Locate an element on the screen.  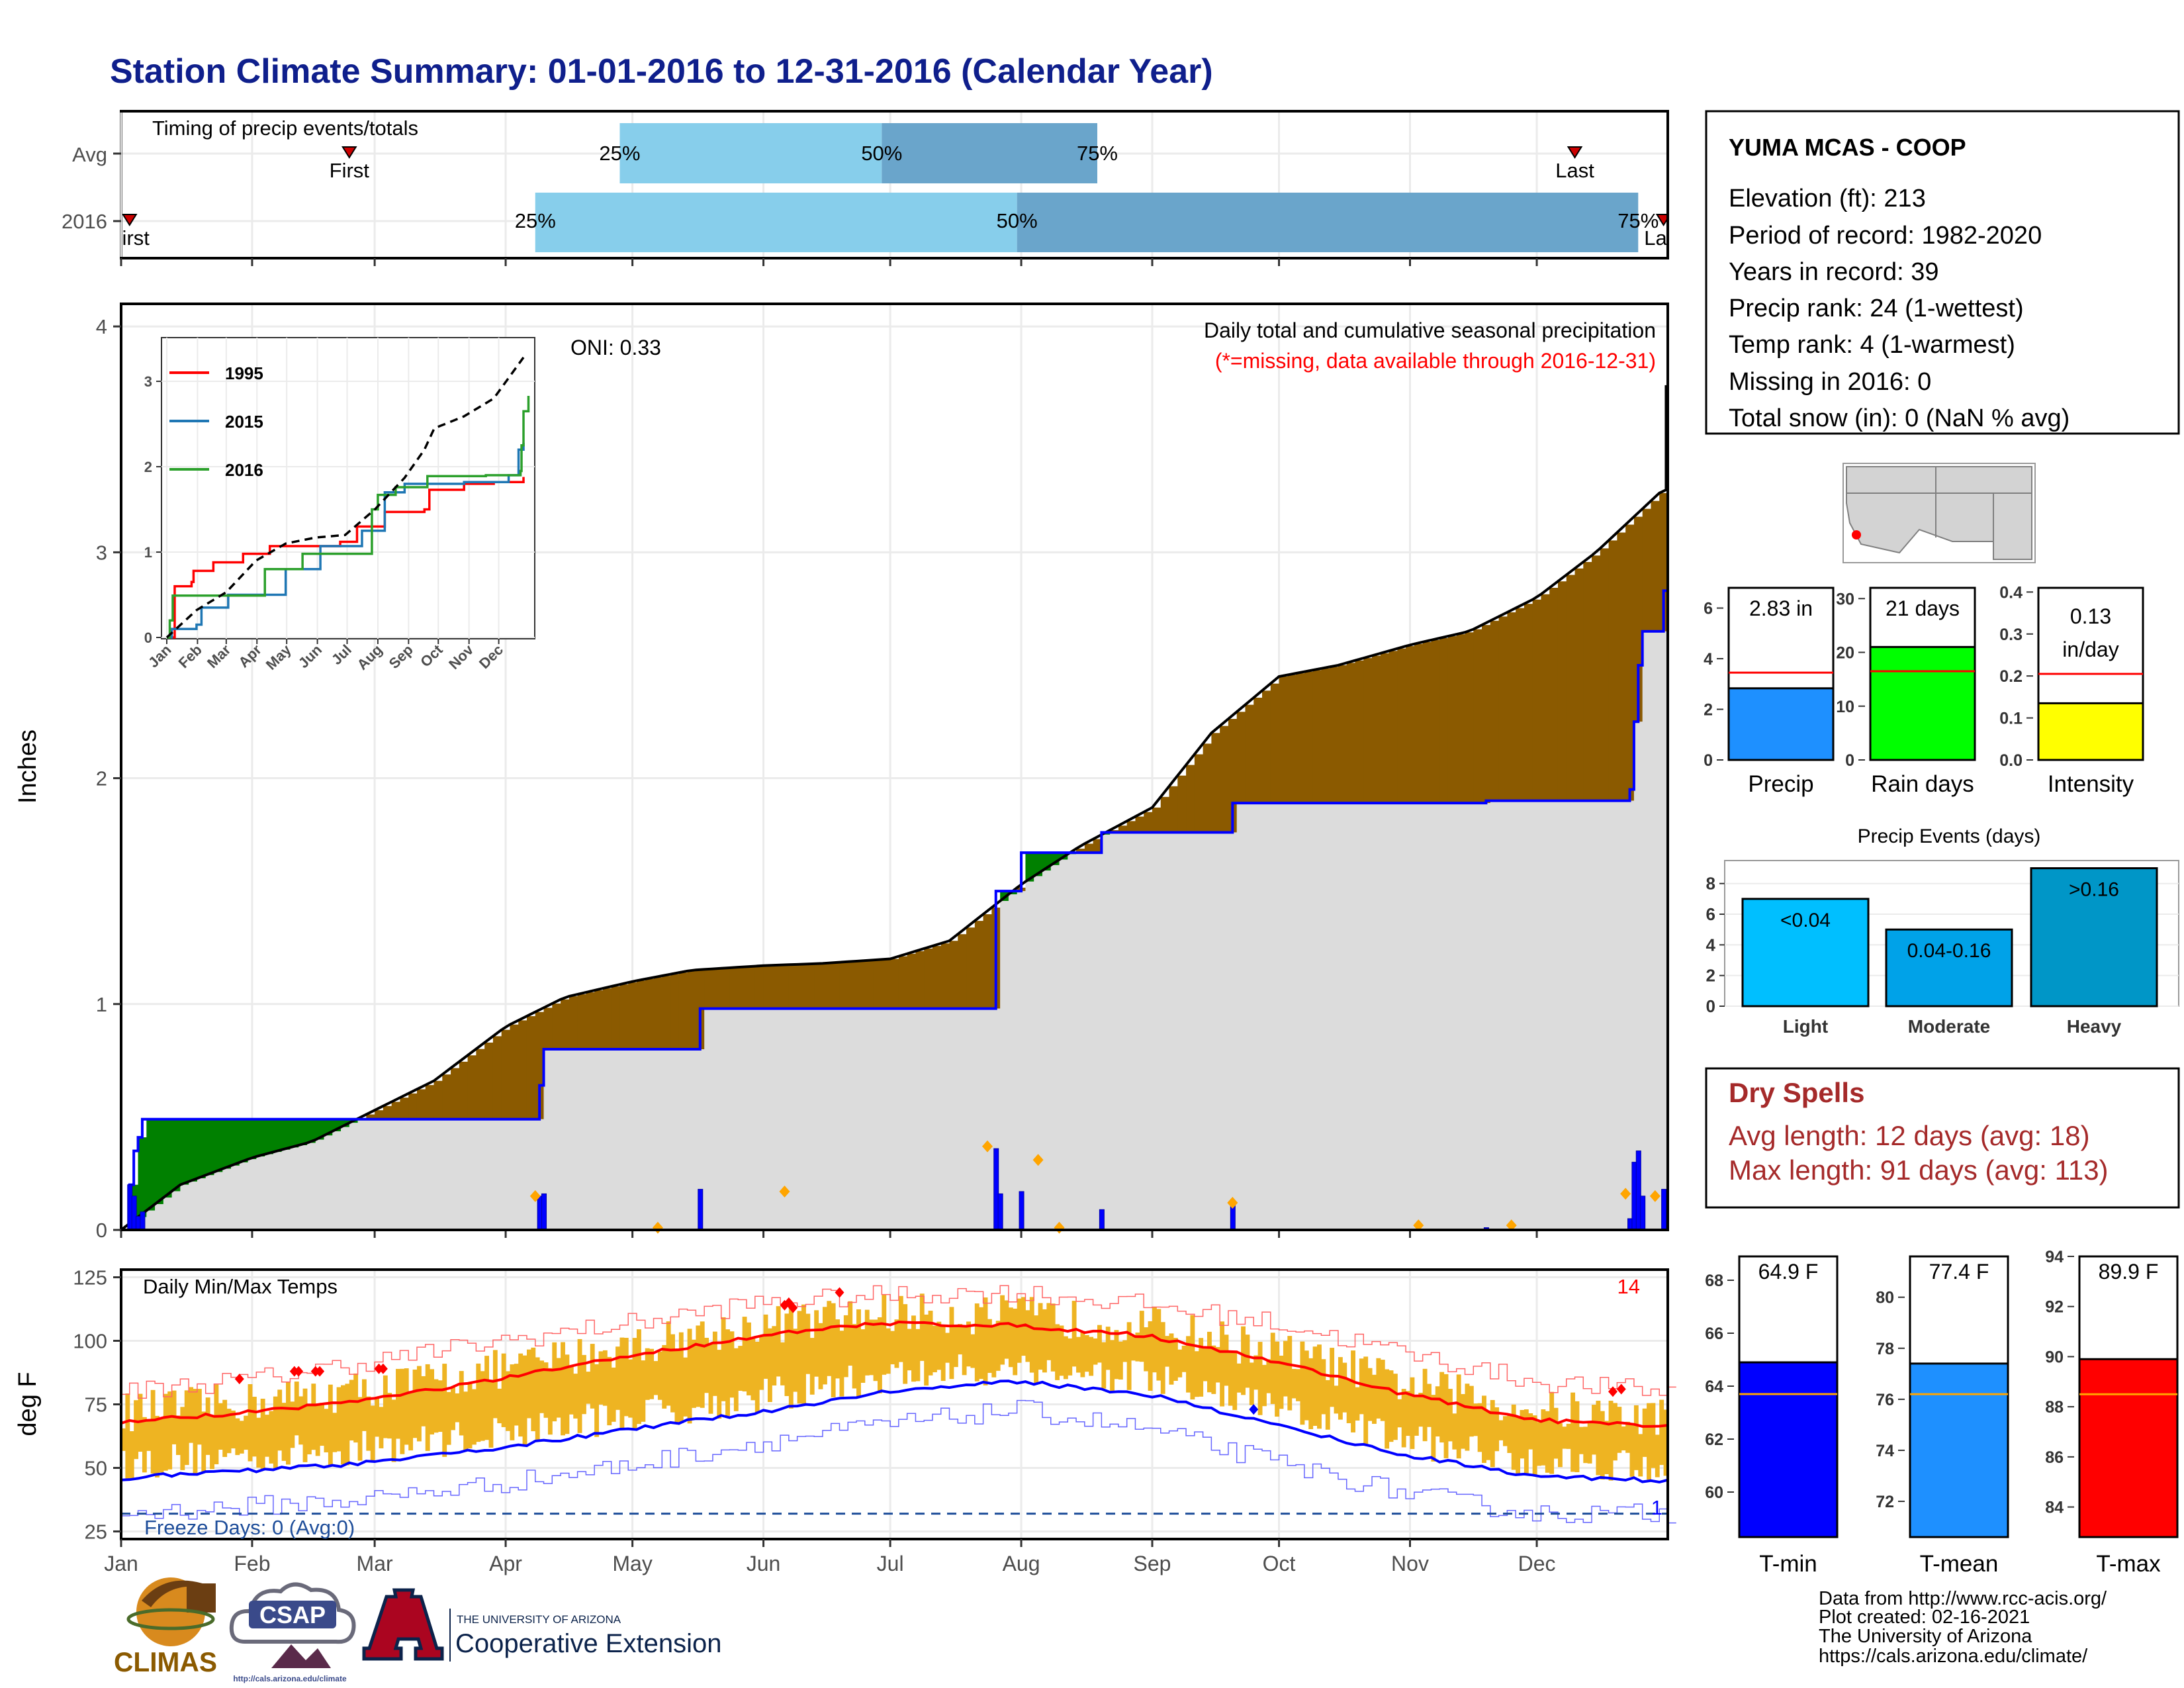
inset-ytick-label-0: 0 is located at coordinates (148, 638).